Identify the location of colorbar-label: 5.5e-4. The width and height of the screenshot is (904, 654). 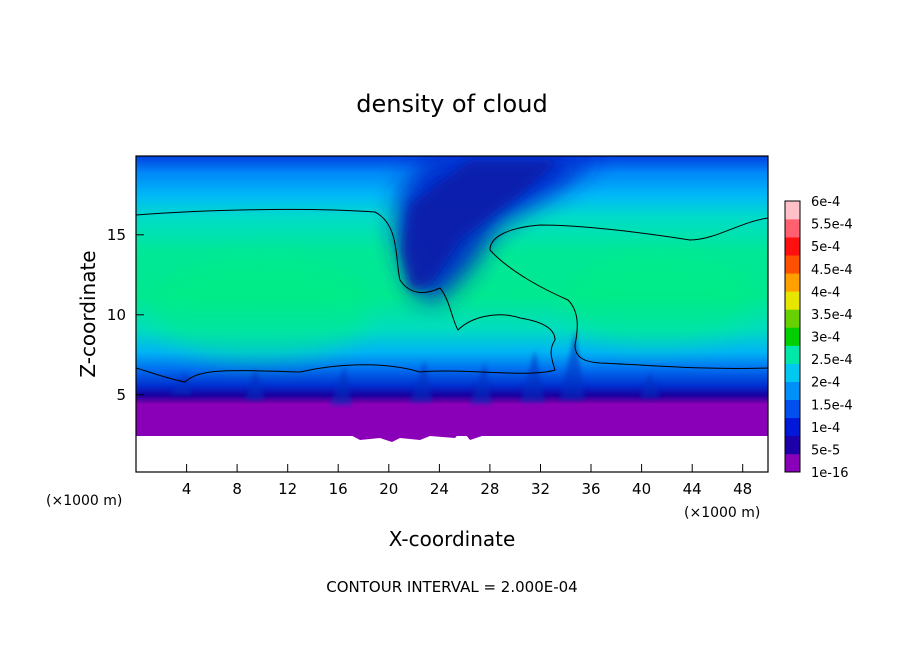
(832, 225).